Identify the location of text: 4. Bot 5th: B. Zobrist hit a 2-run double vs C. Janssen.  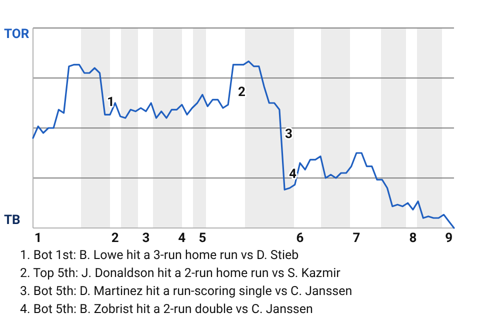
(167, 309).